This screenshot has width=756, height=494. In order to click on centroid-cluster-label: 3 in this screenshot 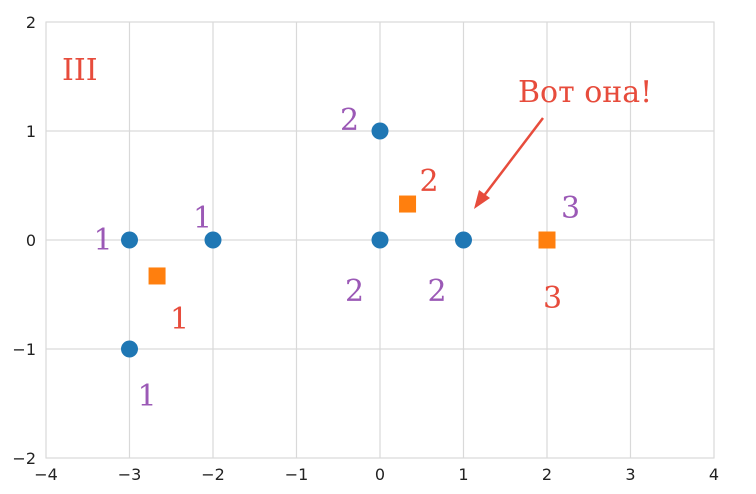, I will do `click(552, 298)`.